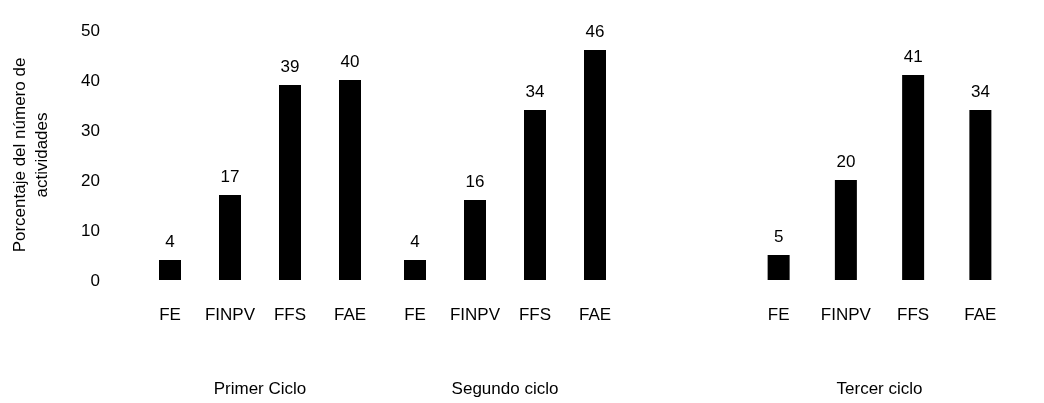 This screenshot has width=1044, height=403. What do you see at coordinates (475, 181) in the screenshot?
I see `data-label: 16` at bounding box center [475, 181].